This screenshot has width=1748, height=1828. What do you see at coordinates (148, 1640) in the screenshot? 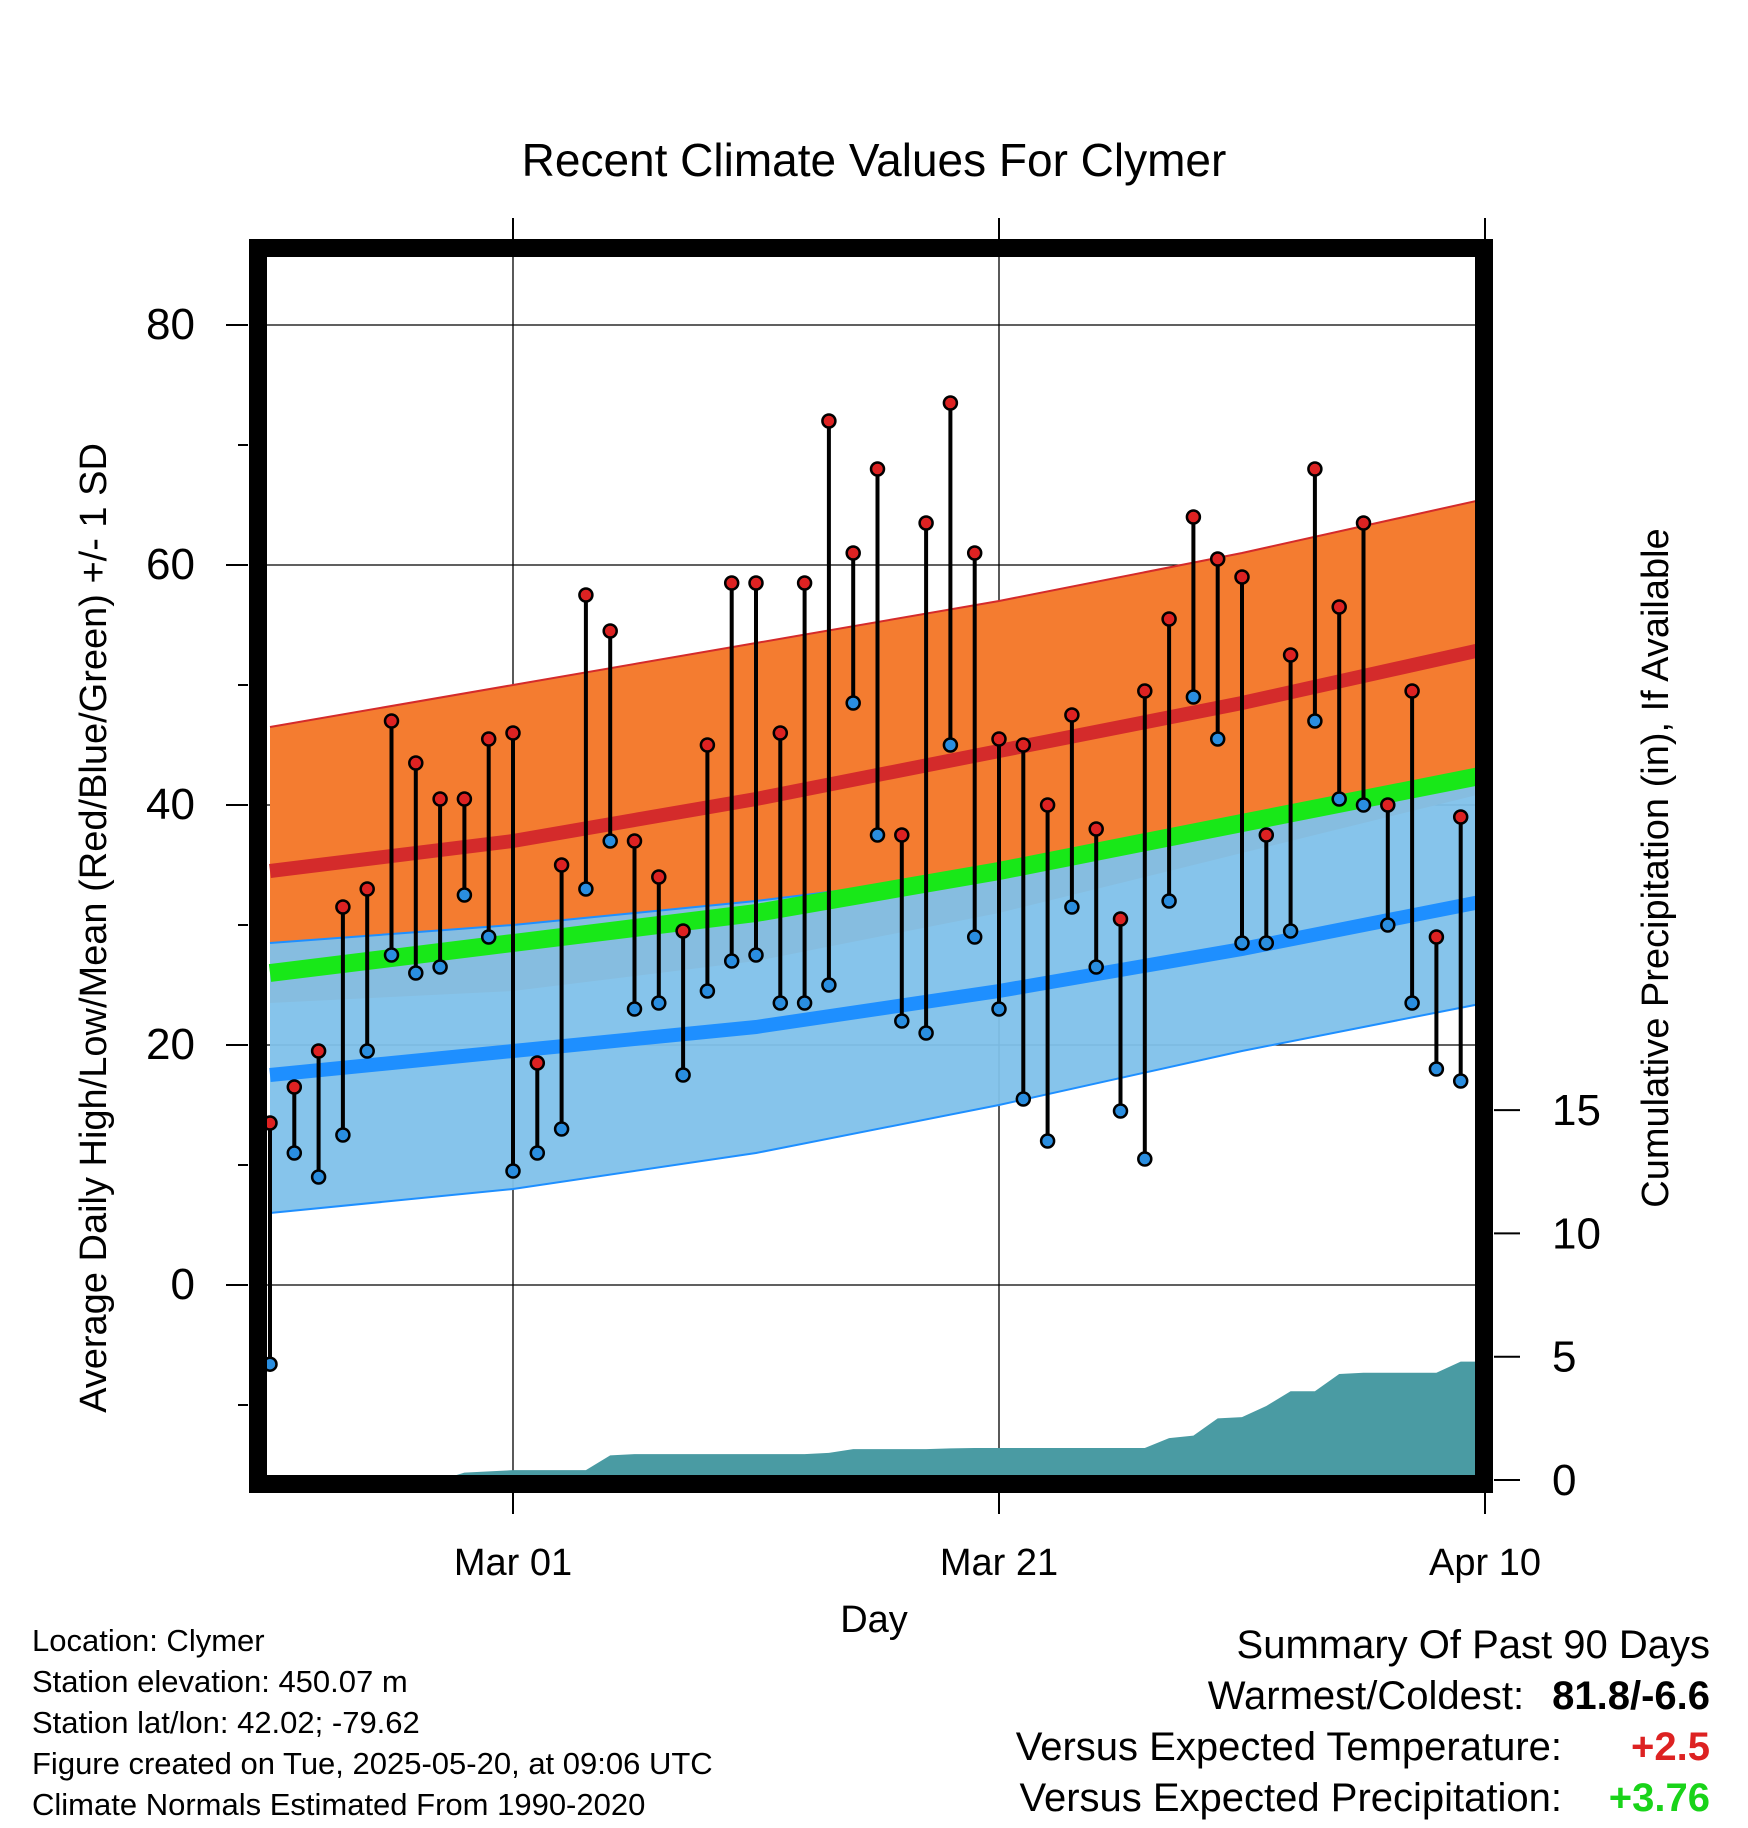
I see `location-text: Location: Clymer` at bounding box center [148, 1640].